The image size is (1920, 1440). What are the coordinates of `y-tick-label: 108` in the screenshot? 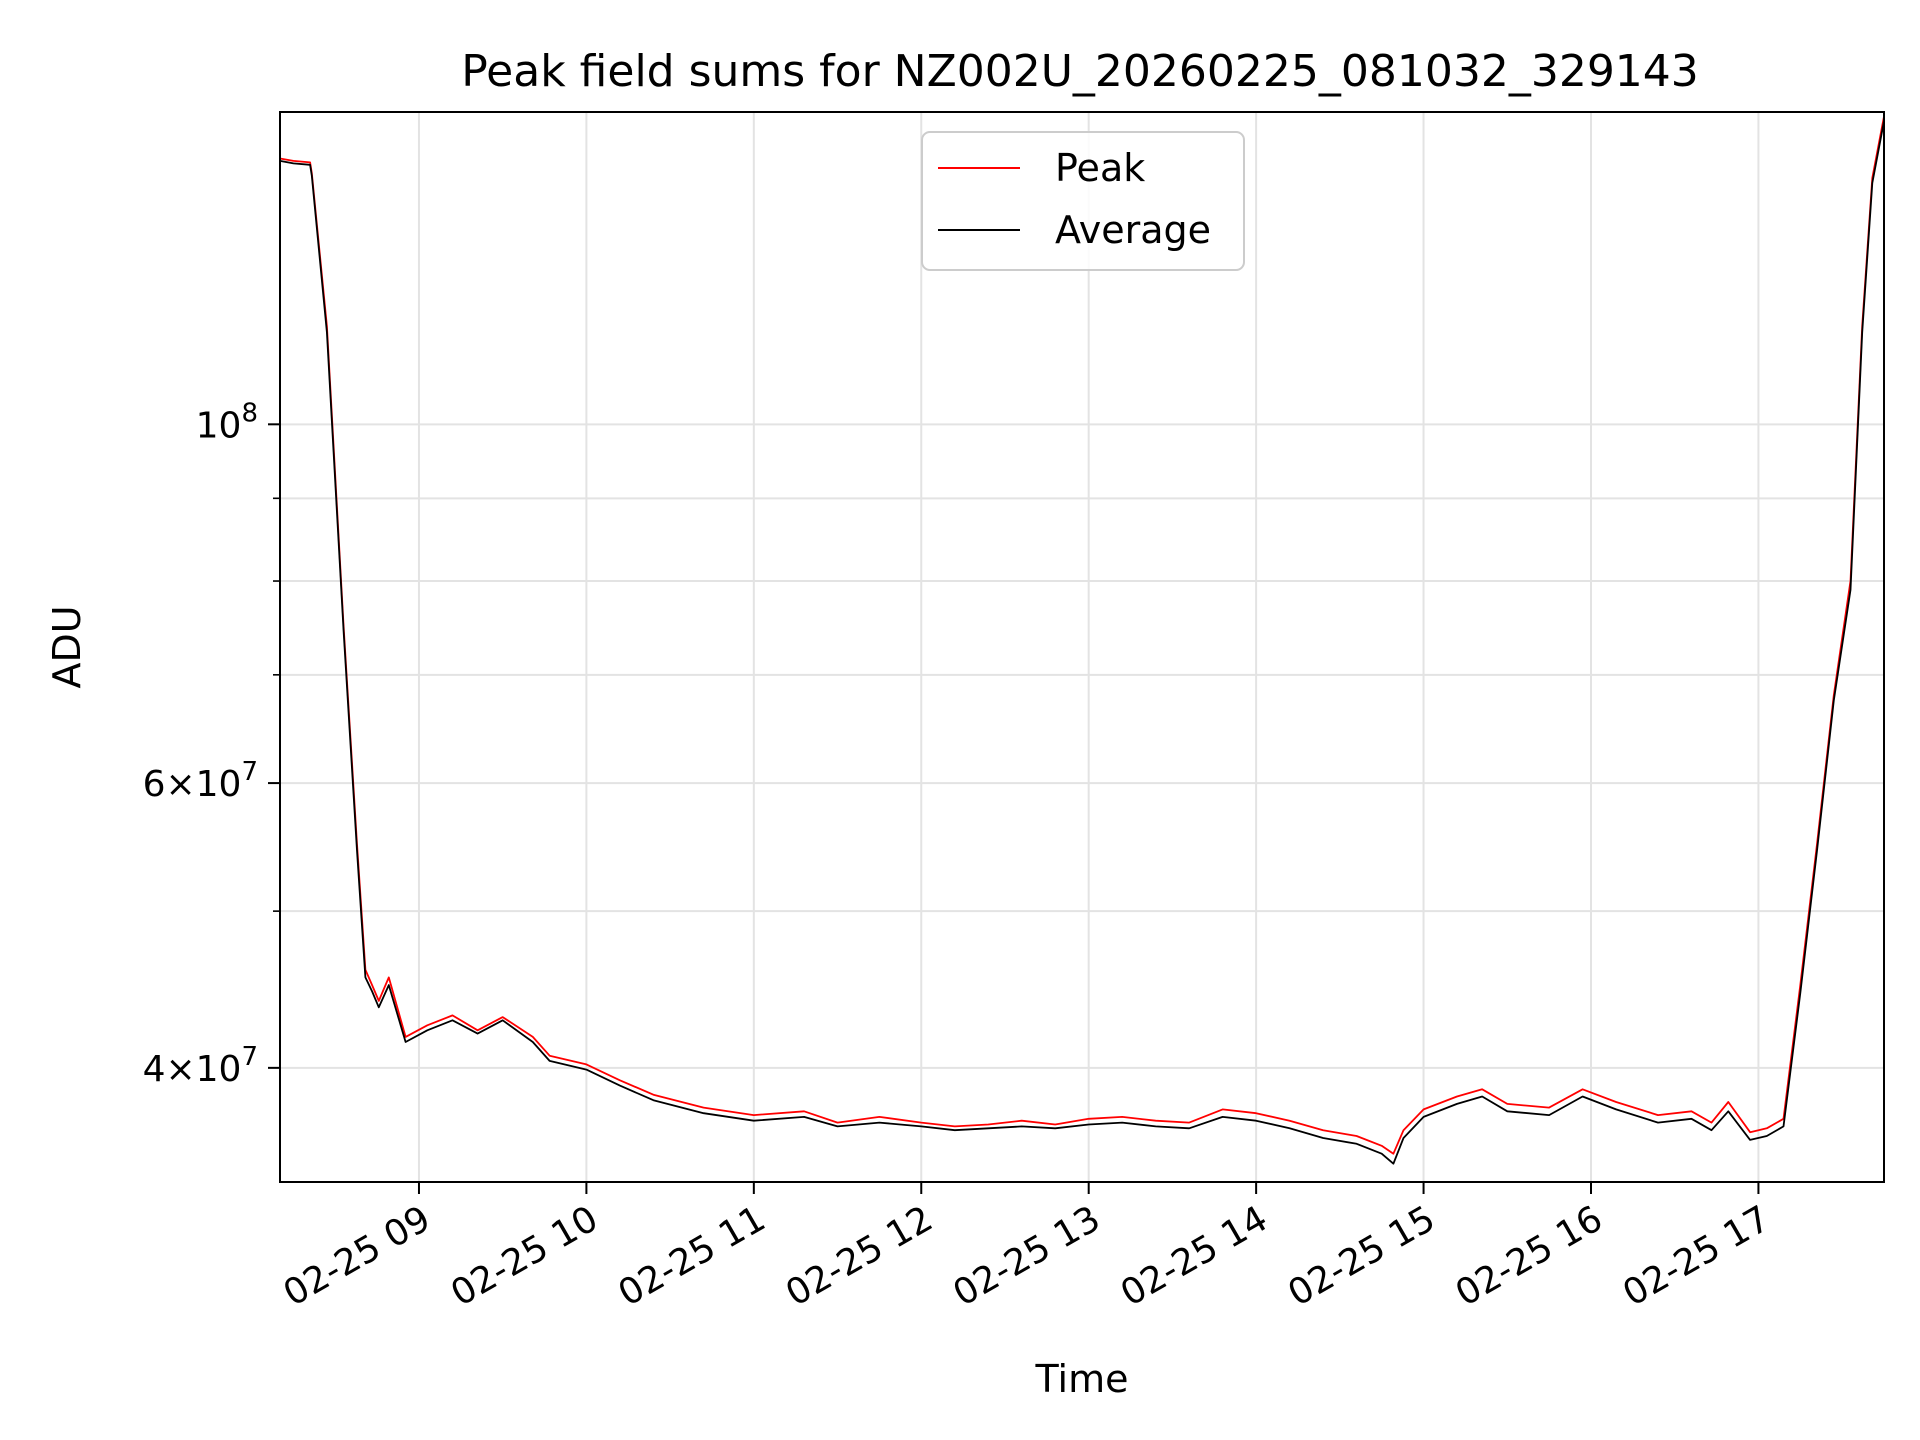 It's located at (227, 422).